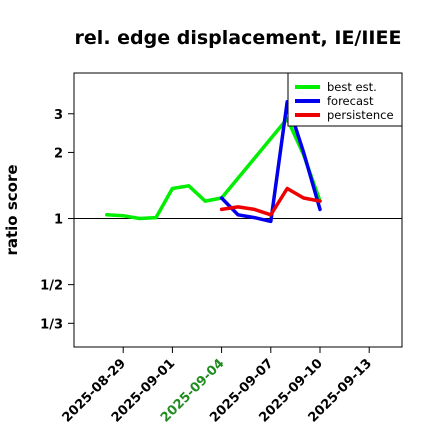  I want to click on y-axis-label: ratio score, so click(12, 209).